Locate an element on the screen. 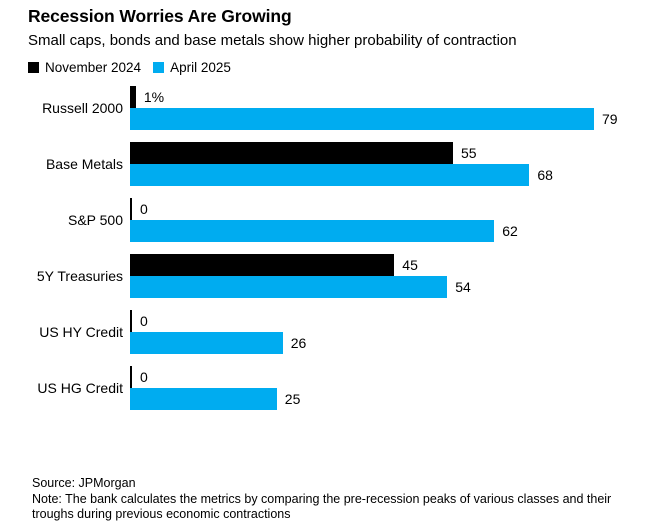 This screenshot has height=525, width=665. bar-line: 45 is located at coordinates (389, 265).